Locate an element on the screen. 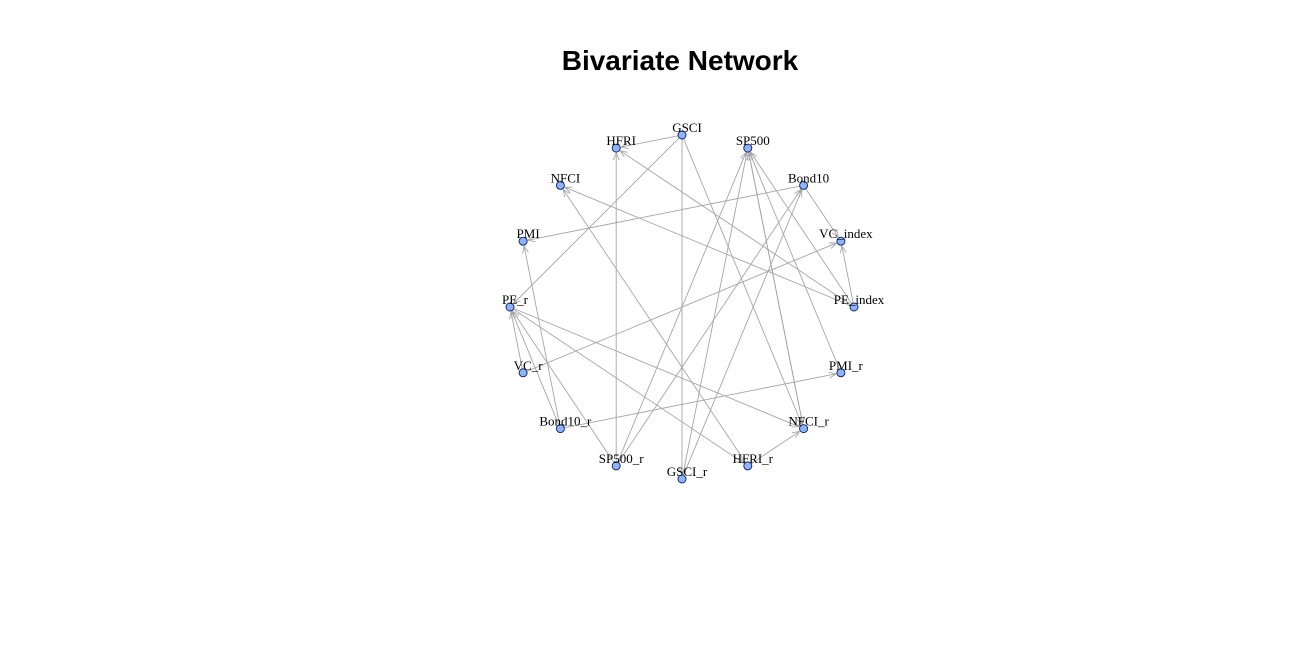 This screenshot has width=1306, height=645. node-label-PE_index: PE_index is located at coordinates (859, 299).